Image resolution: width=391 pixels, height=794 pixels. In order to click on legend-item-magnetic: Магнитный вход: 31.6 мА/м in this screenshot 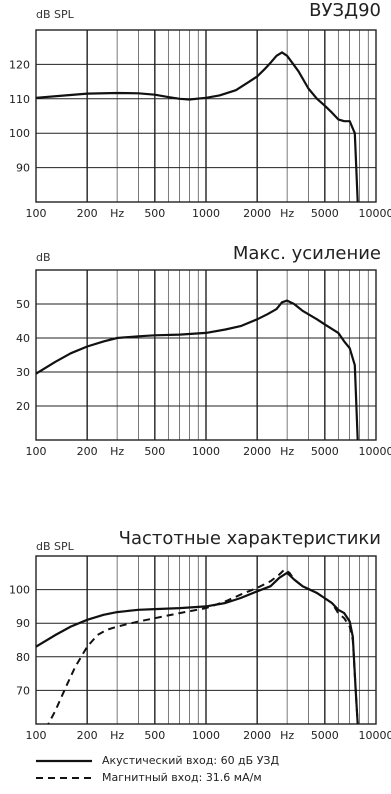, I will do `click(157, 777)`.